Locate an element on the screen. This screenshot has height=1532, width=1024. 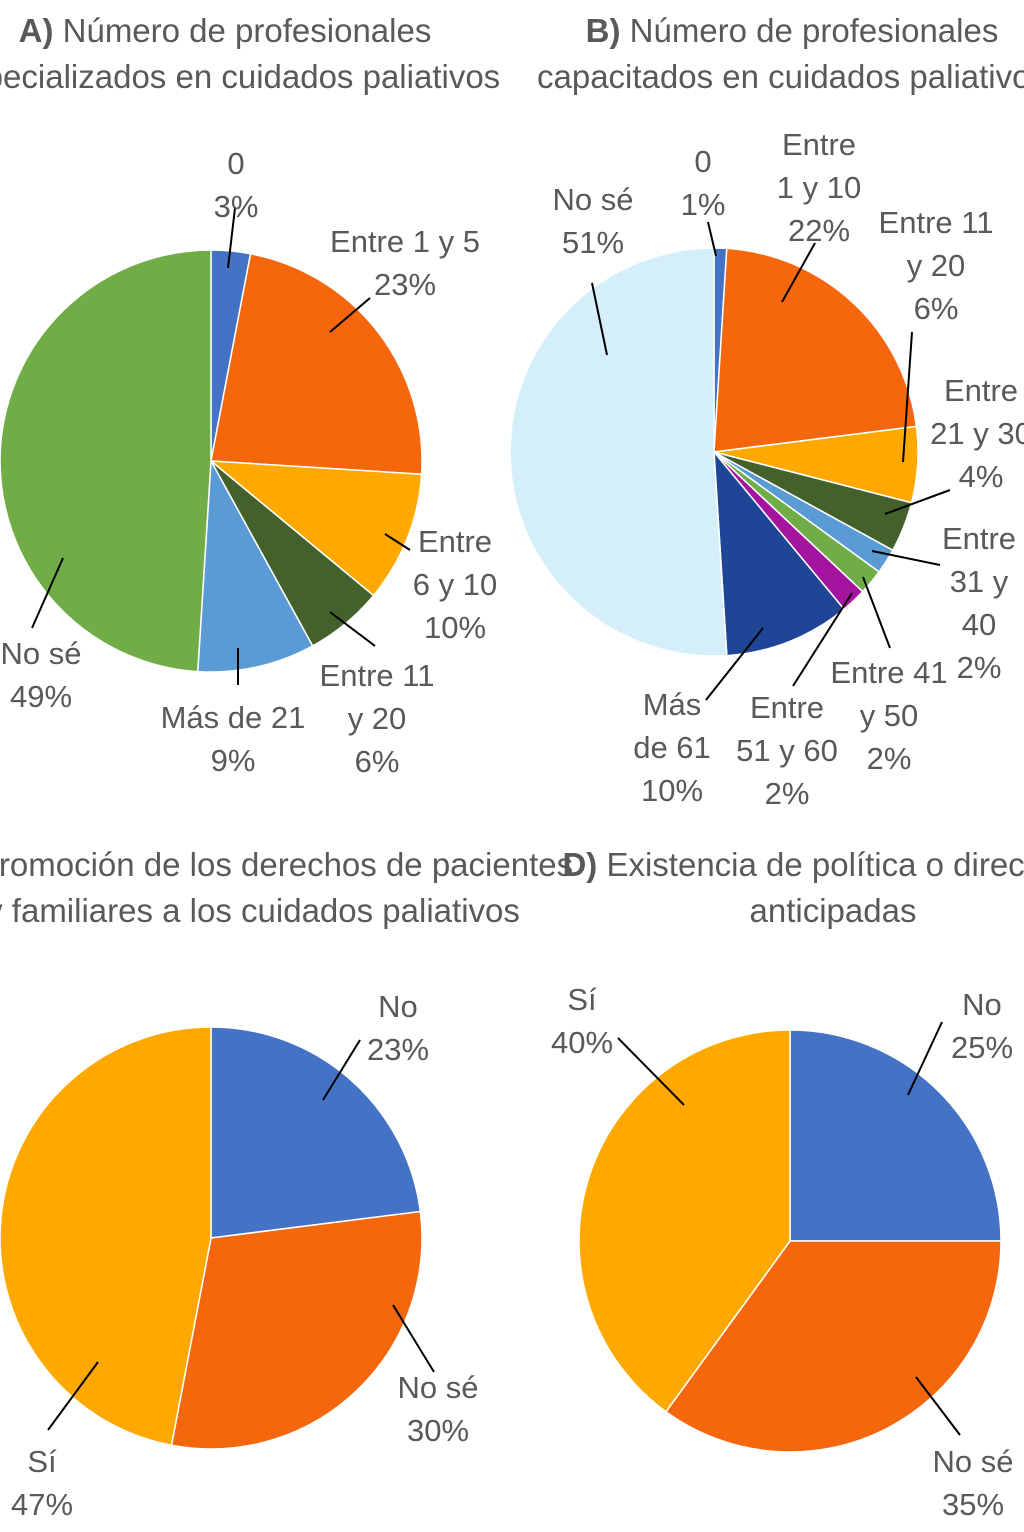
pie-1-slice-label-6: No sé 49% is located at coordinates (41, 675).